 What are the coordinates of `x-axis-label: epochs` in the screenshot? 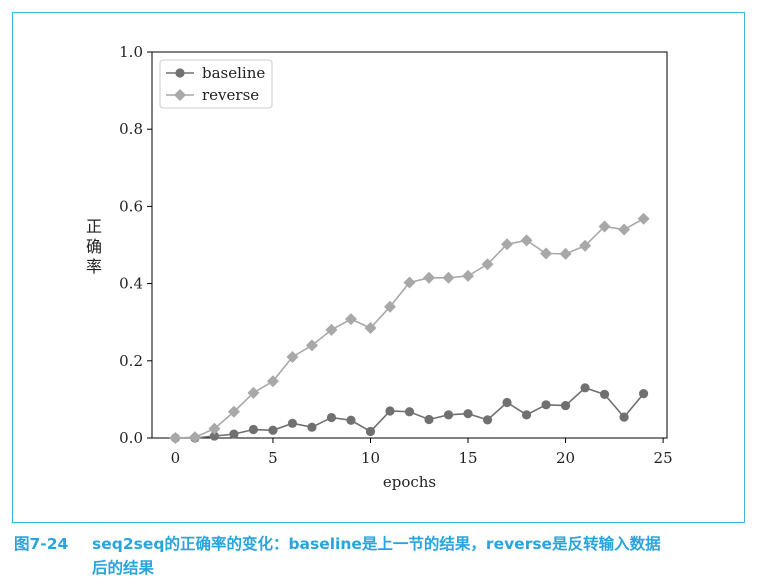 It's located at (409, 482).